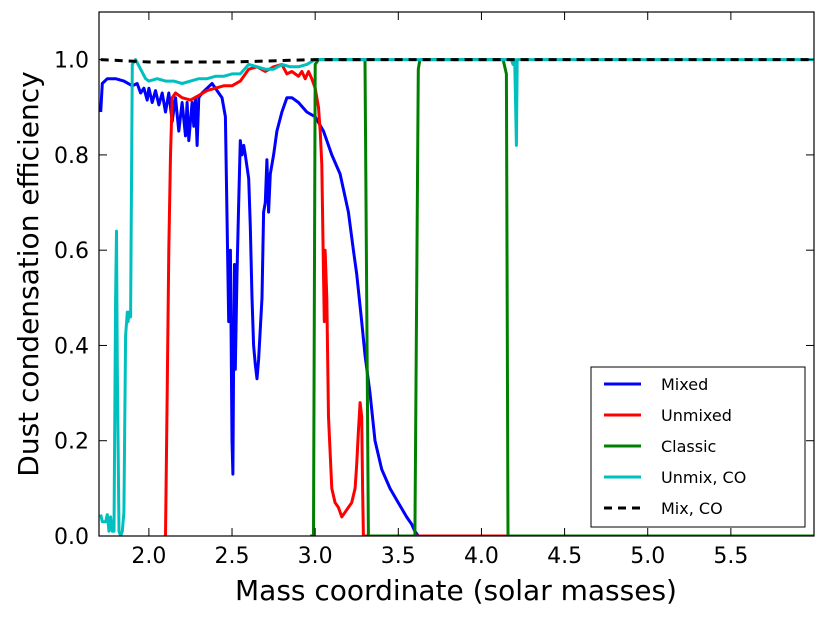 The width and height of the screenshot is (830, 623). Describe the element at coordinates (684, 384) in the screenshot. I see `legend-label: Mixed` at that location.